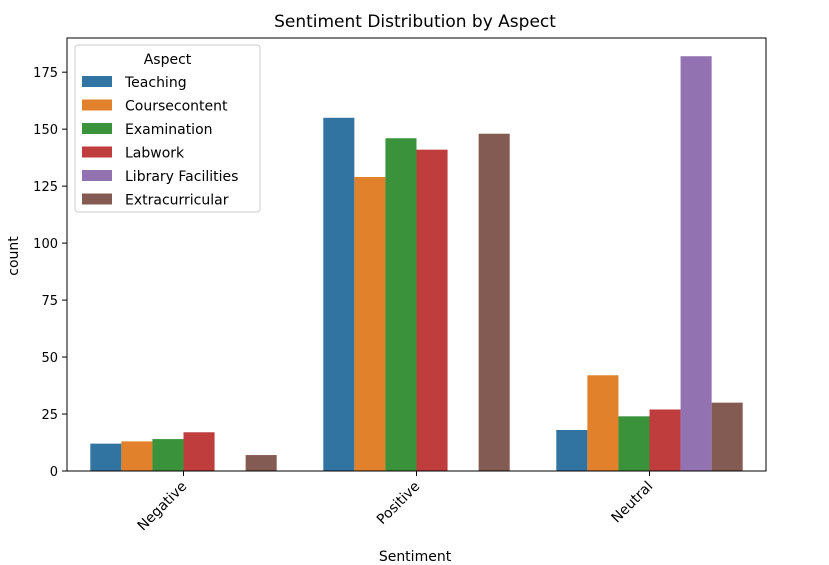  What do you see at coordinates (97, 81) in the screenshot?
I see `legend-swatch-teaching` at bounding box center [97, 81].